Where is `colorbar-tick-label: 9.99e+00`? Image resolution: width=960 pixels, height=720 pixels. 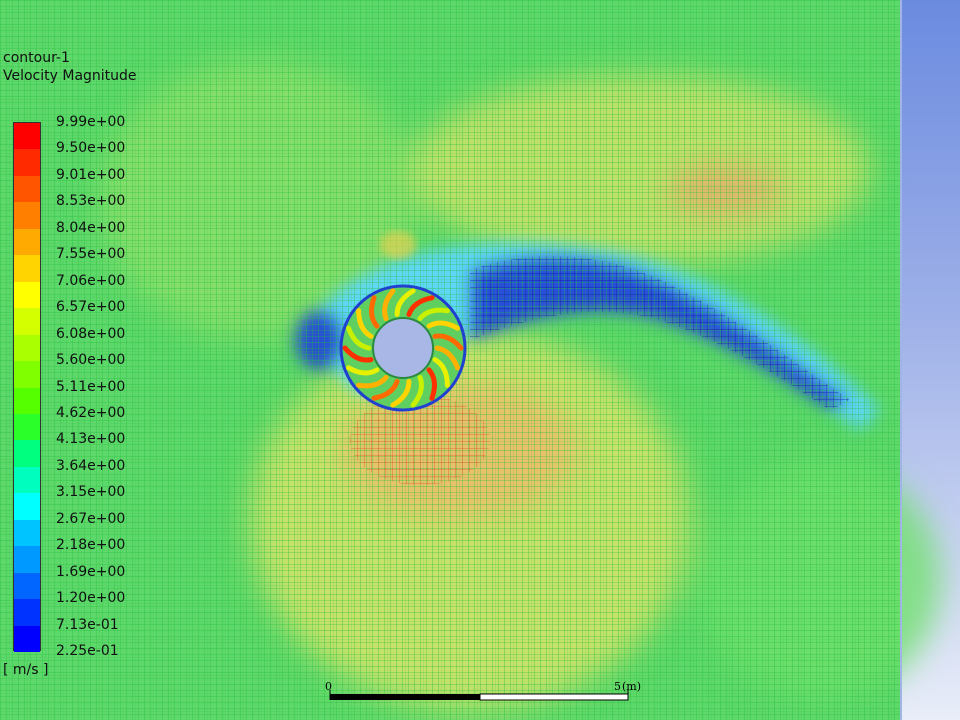 colorbar-tick-label: 9.99e+00 is located at coordinates (91, 122).